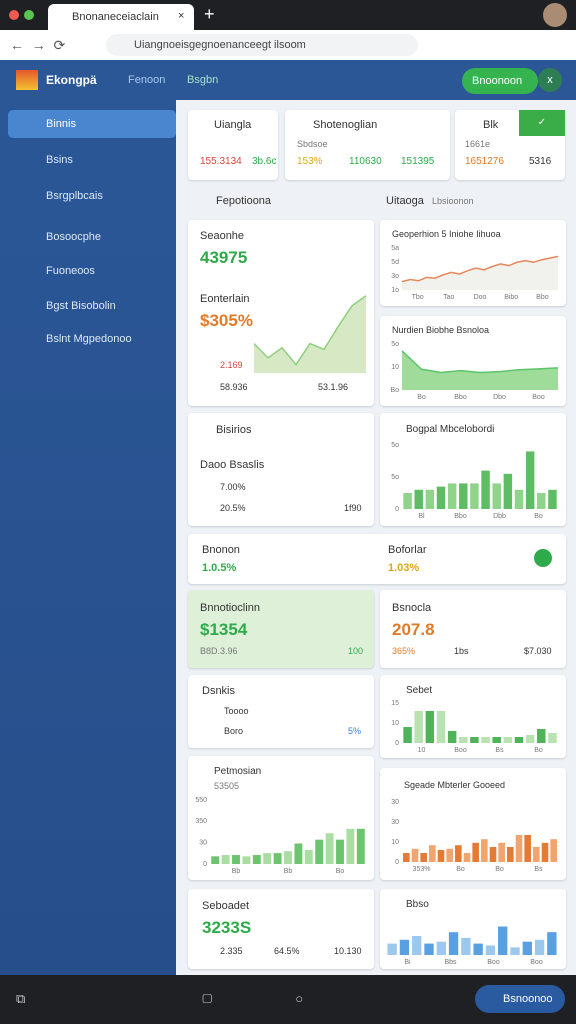 Image resolution: width=576 pixels, height=1024 pixels. I want to click on label: Seboadet, so click(226, 906).